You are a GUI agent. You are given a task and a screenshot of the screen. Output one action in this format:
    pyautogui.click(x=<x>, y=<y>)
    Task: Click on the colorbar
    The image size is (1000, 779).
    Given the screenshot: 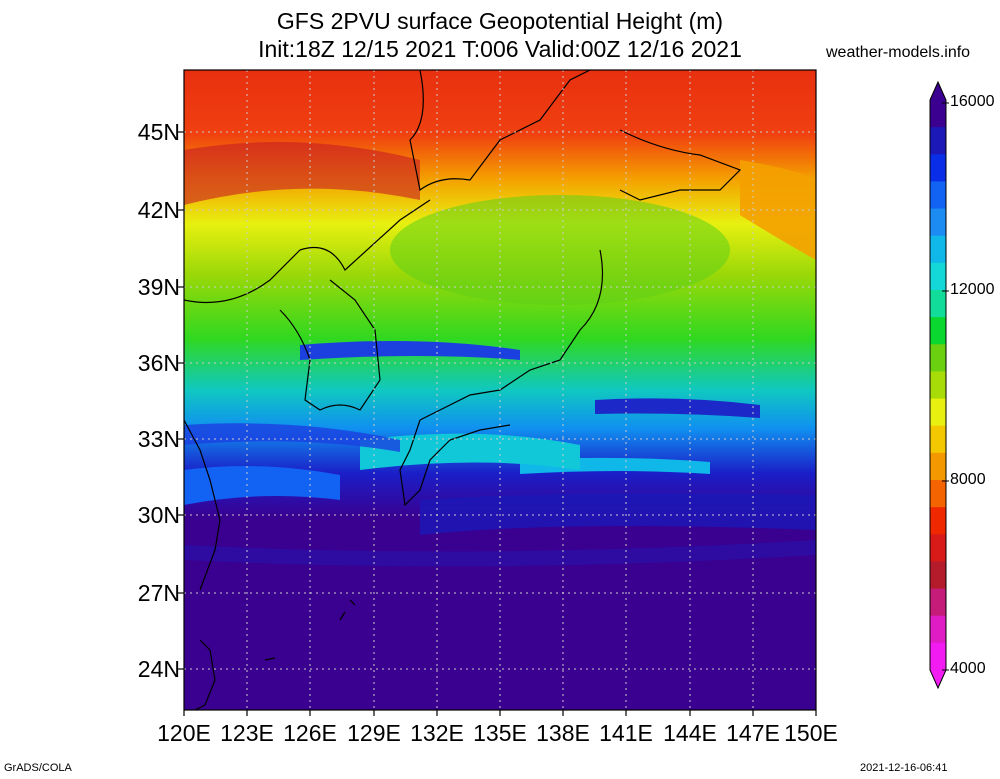 What is the action you would take?
    pyautogui.click(x=939, y=385)
    